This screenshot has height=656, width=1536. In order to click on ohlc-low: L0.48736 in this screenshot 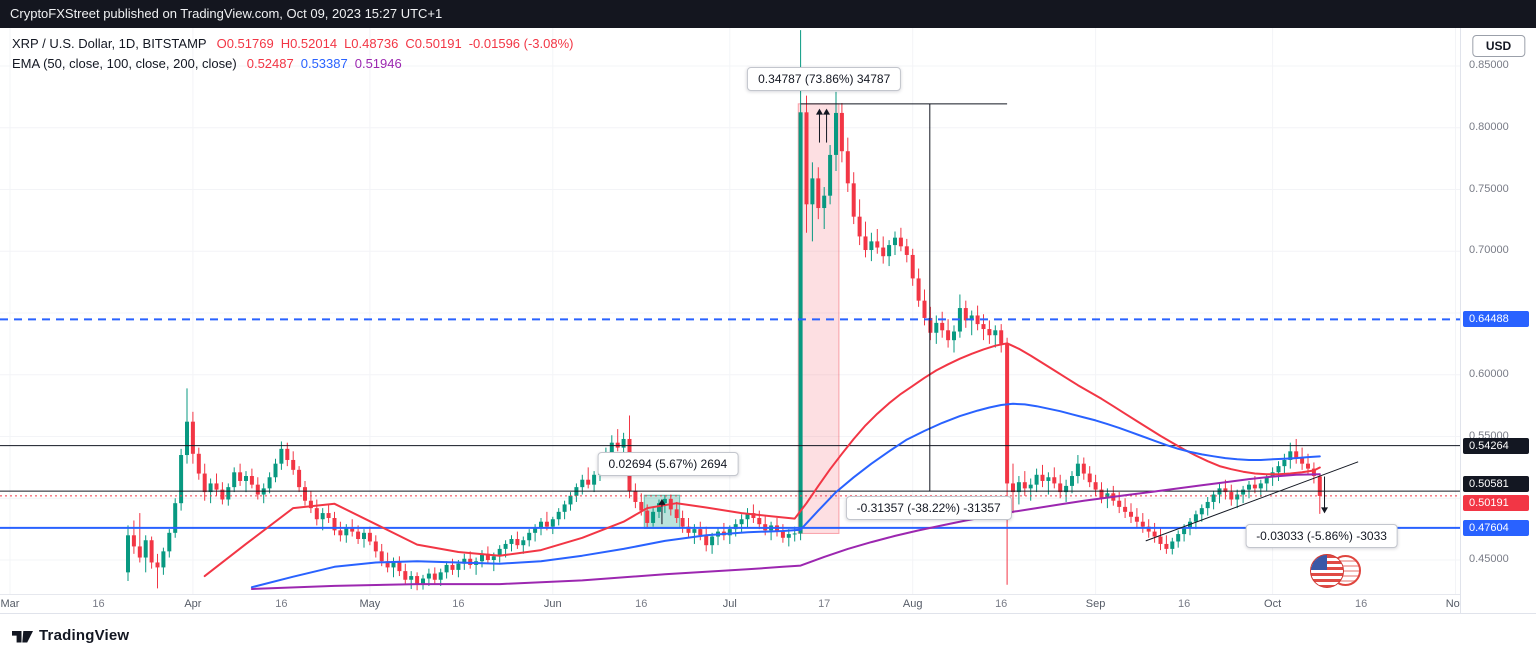, I will do `click(371, 43)`.